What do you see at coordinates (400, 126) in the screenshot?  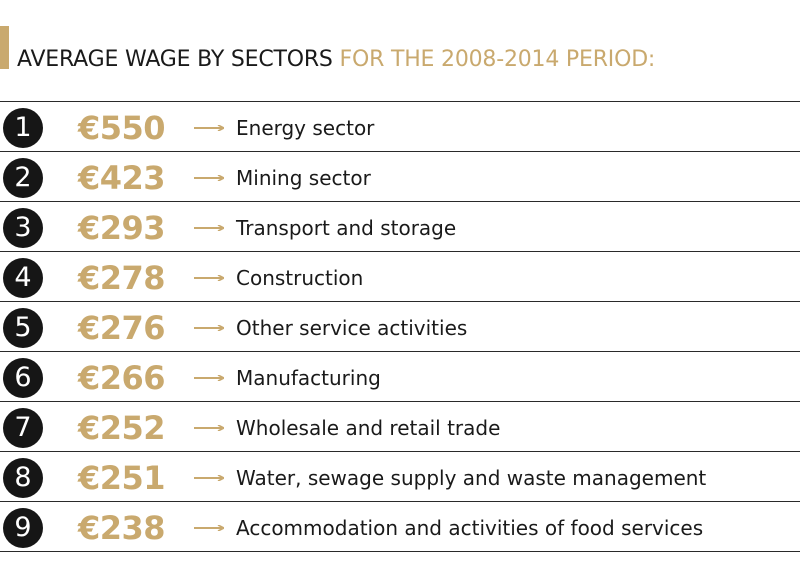 I see `table-row: 1 €550 Energy sector` at bounding box center [400, 126].